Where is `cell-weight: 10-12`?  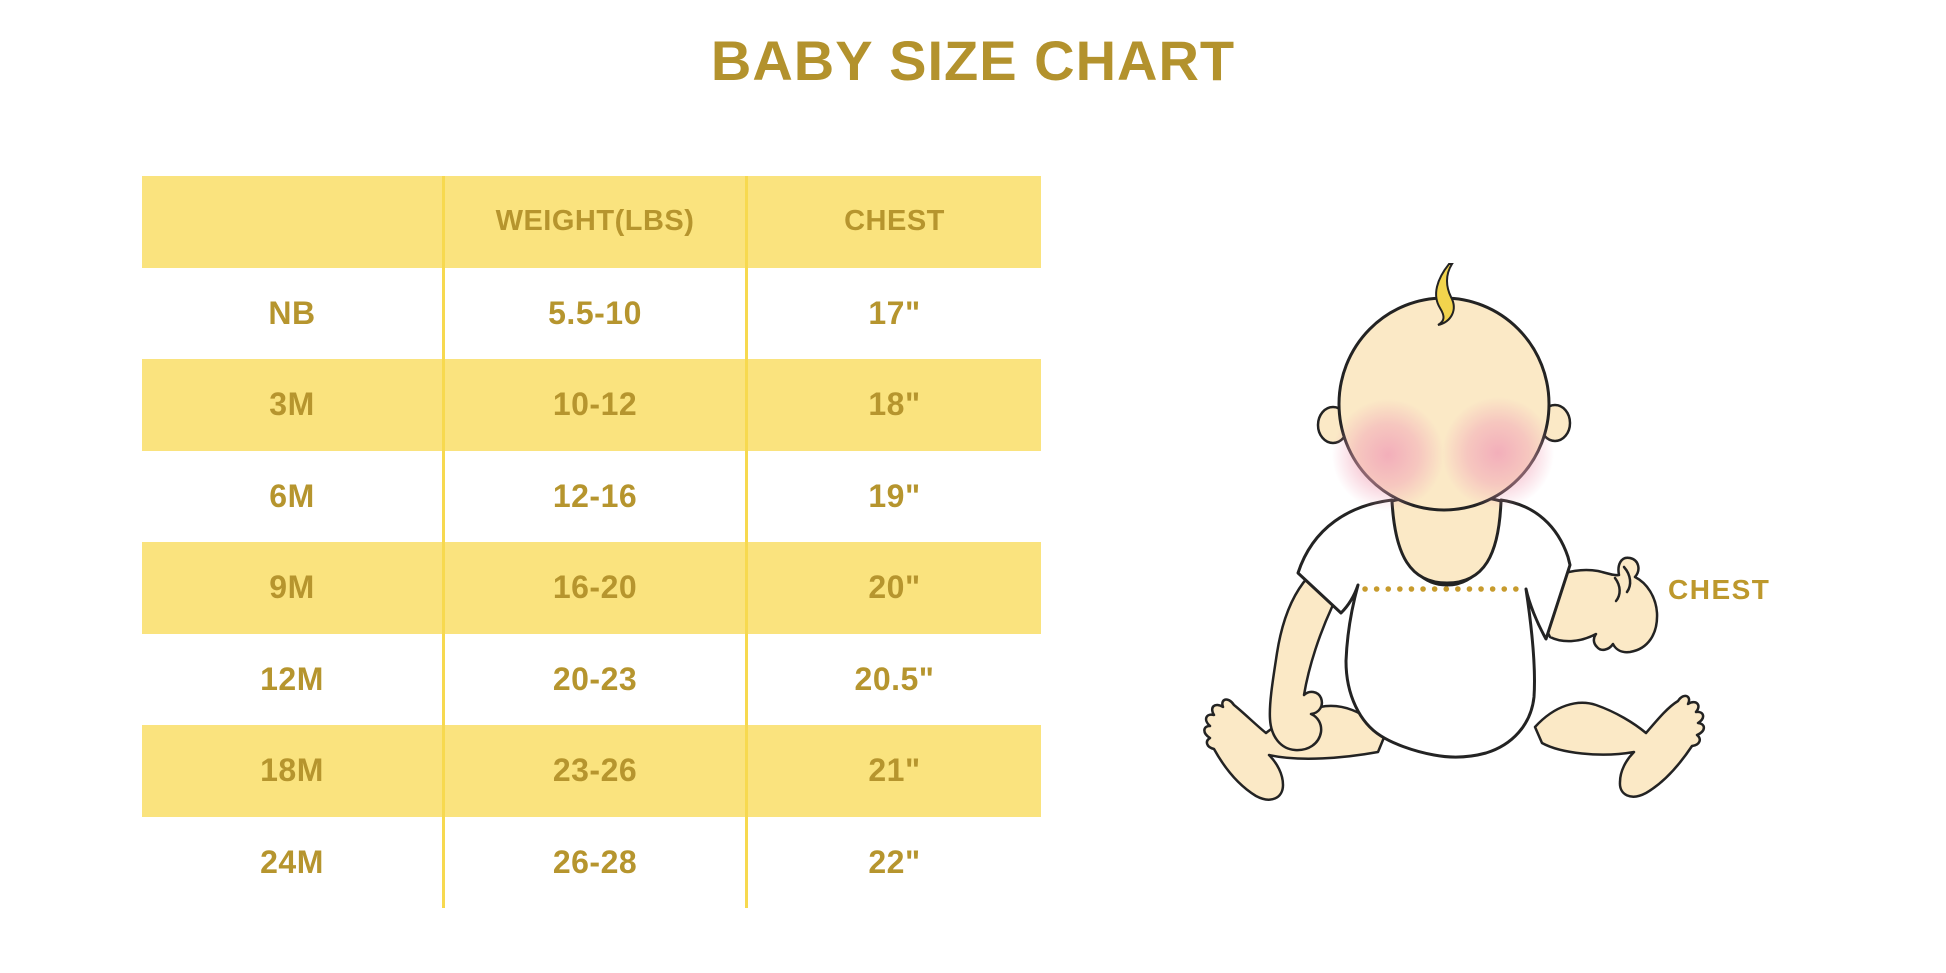 cell-weight: 10-12 is located at coordinates (596, 405).